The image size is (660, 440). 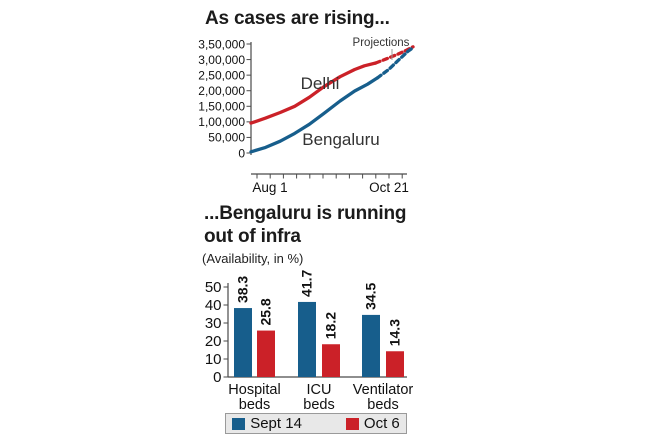 What do you see at coordinates (389, 187) in the screenshot?
I see `x-tick-label: Oct 21` at bounding box center [389, 187].